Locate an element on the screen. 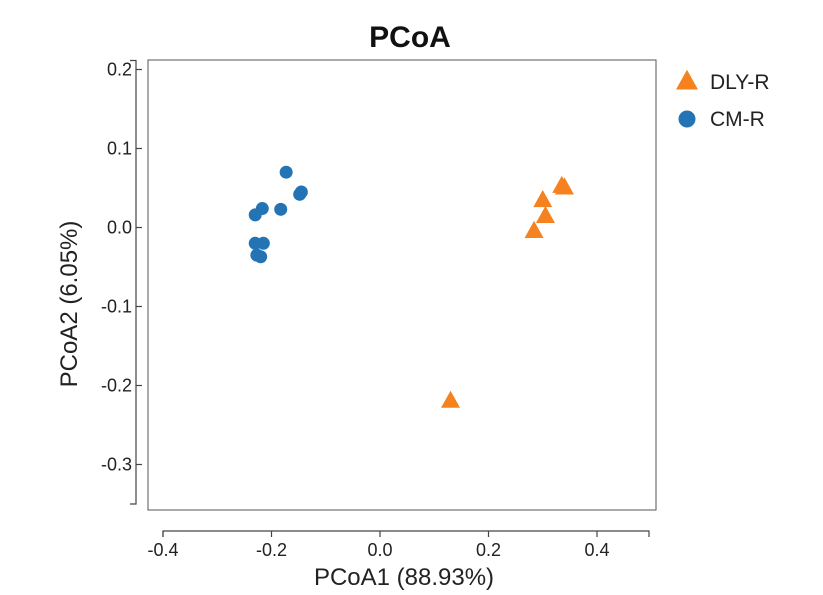 The width and height of the screenshot is (823, 595). x-axis-label: PCoA1 (88.93%) is located at coordinates (404, 577).